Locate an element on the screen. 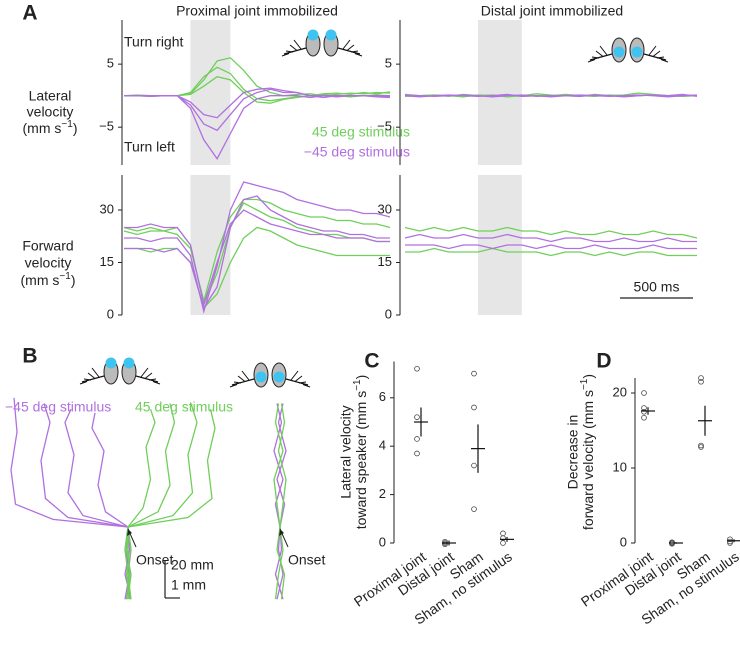 The height and width of the screenshot is (648, 740). plot-title: Distal joint immobilized is located at coordinates (552, 11).